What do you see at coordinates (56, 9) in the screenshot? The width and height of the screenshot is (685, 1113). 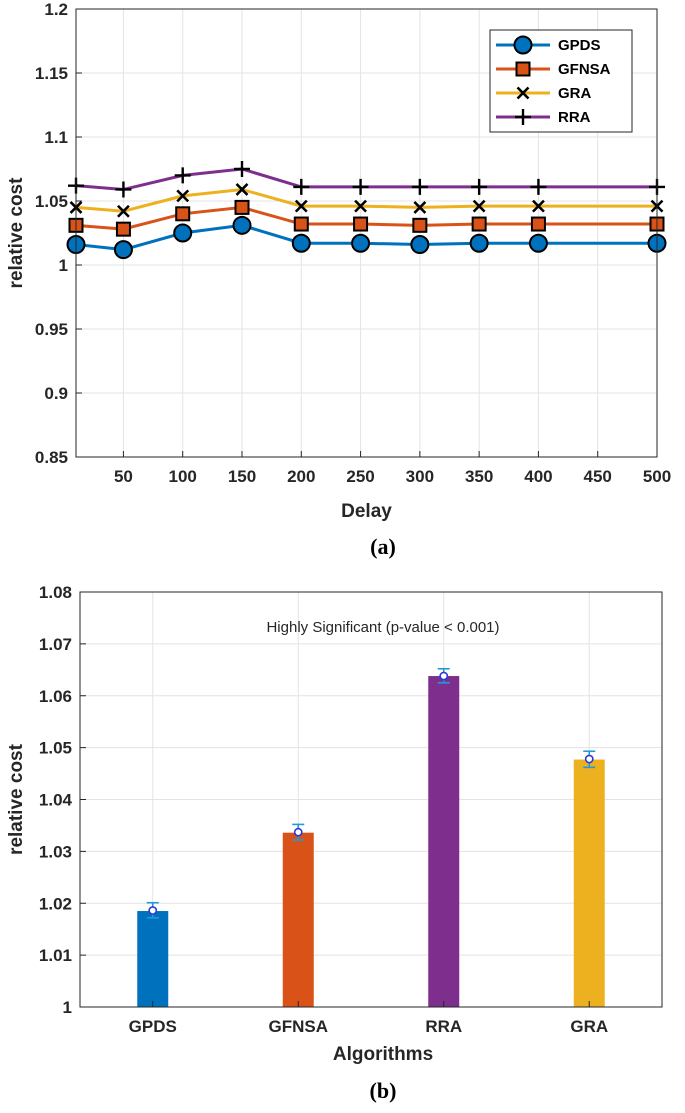 I see `chart-a-y-tick-label: 1.2` at bounding box center [56, 9].